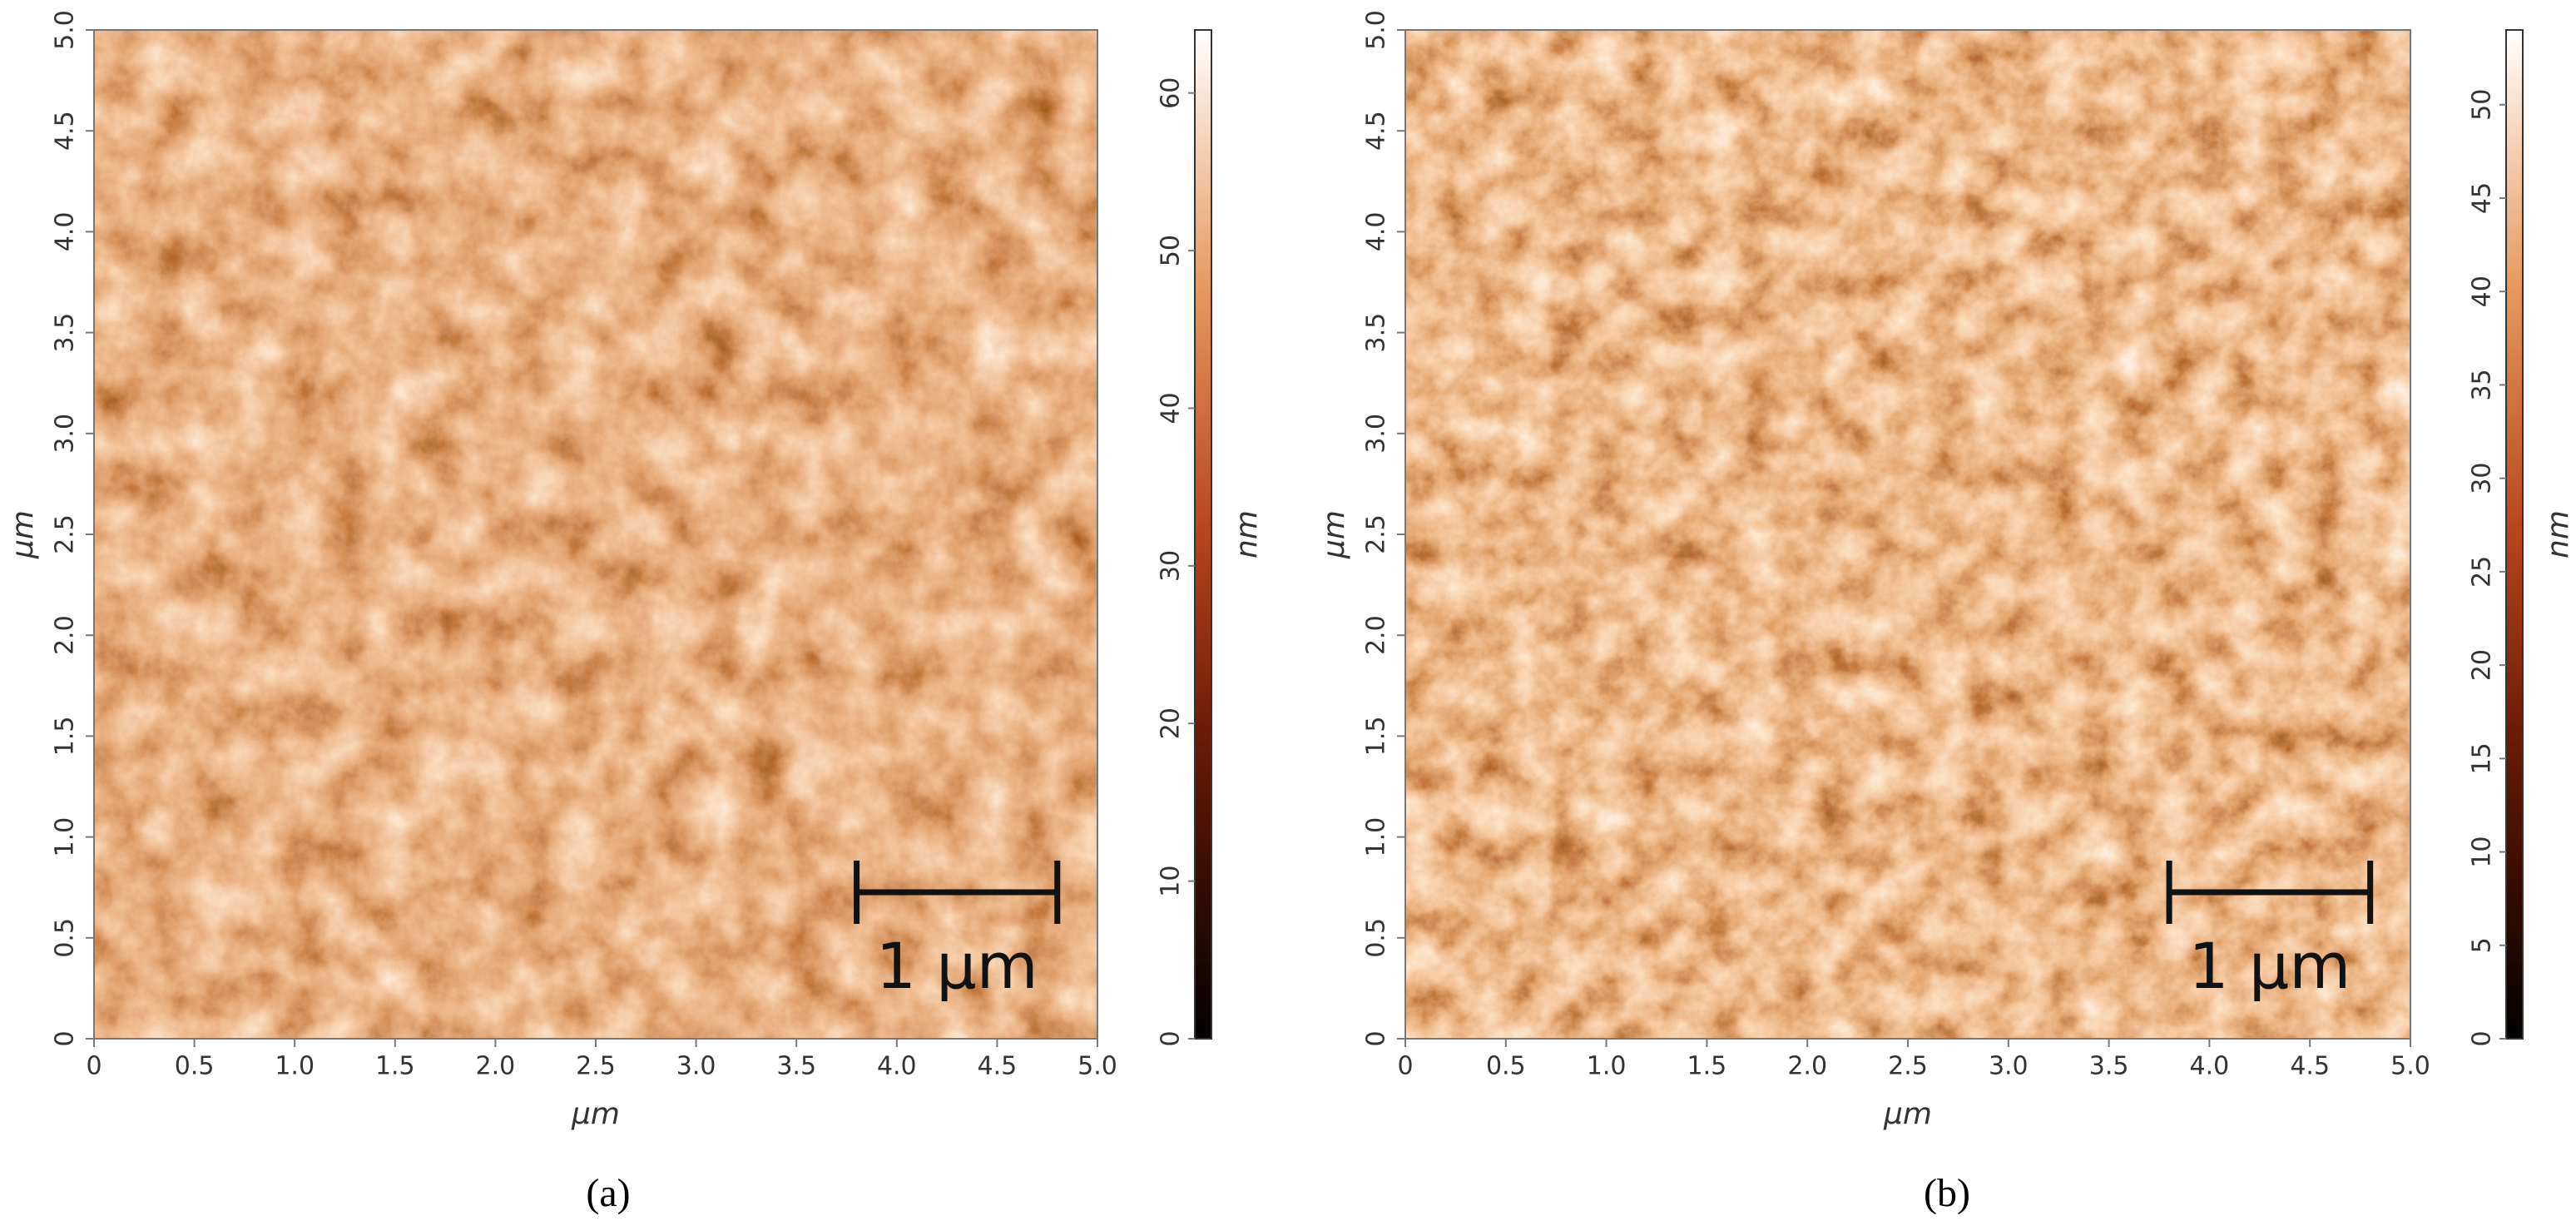 This screenshot has height=1226, width=2576. I want to click on colorbar-tick-label: 45, so click(2483, 198).